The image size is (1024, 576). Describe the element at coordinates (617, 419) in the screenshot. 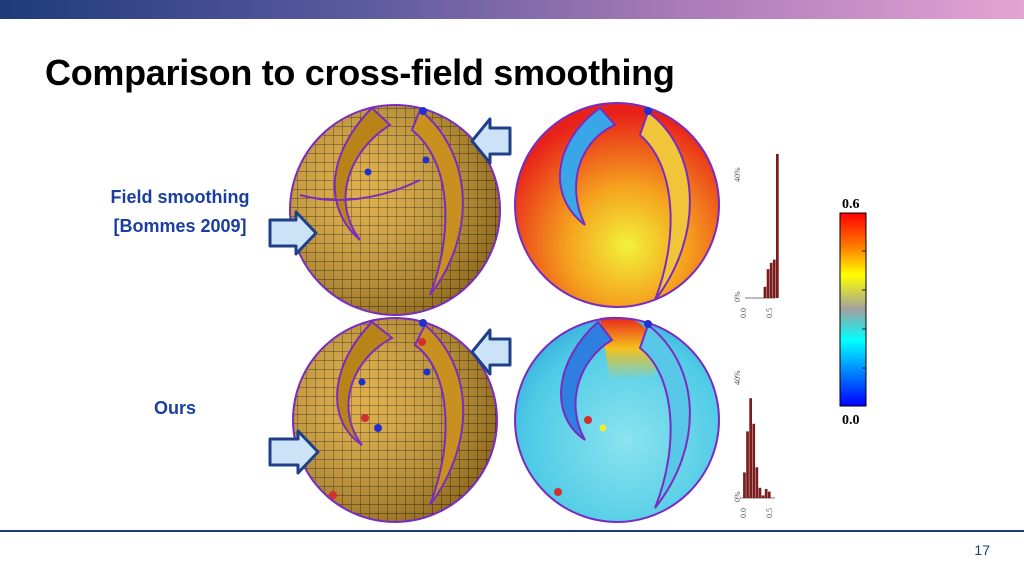

I see `heat-sphere-bottom` at that location.